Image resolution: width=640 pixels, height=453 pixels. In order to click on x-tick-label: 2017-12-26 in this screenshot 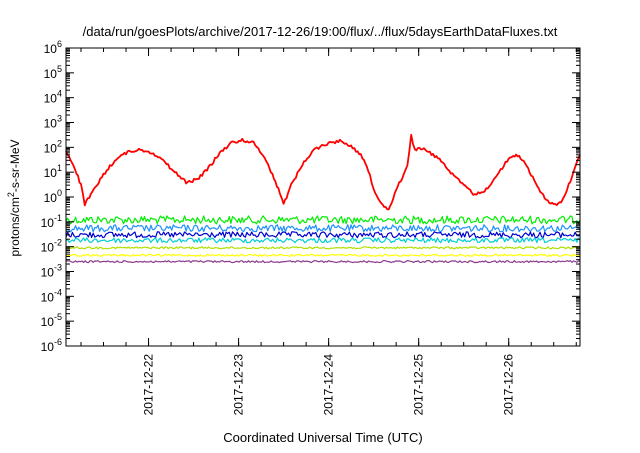, I will do `click(509, 385)`.